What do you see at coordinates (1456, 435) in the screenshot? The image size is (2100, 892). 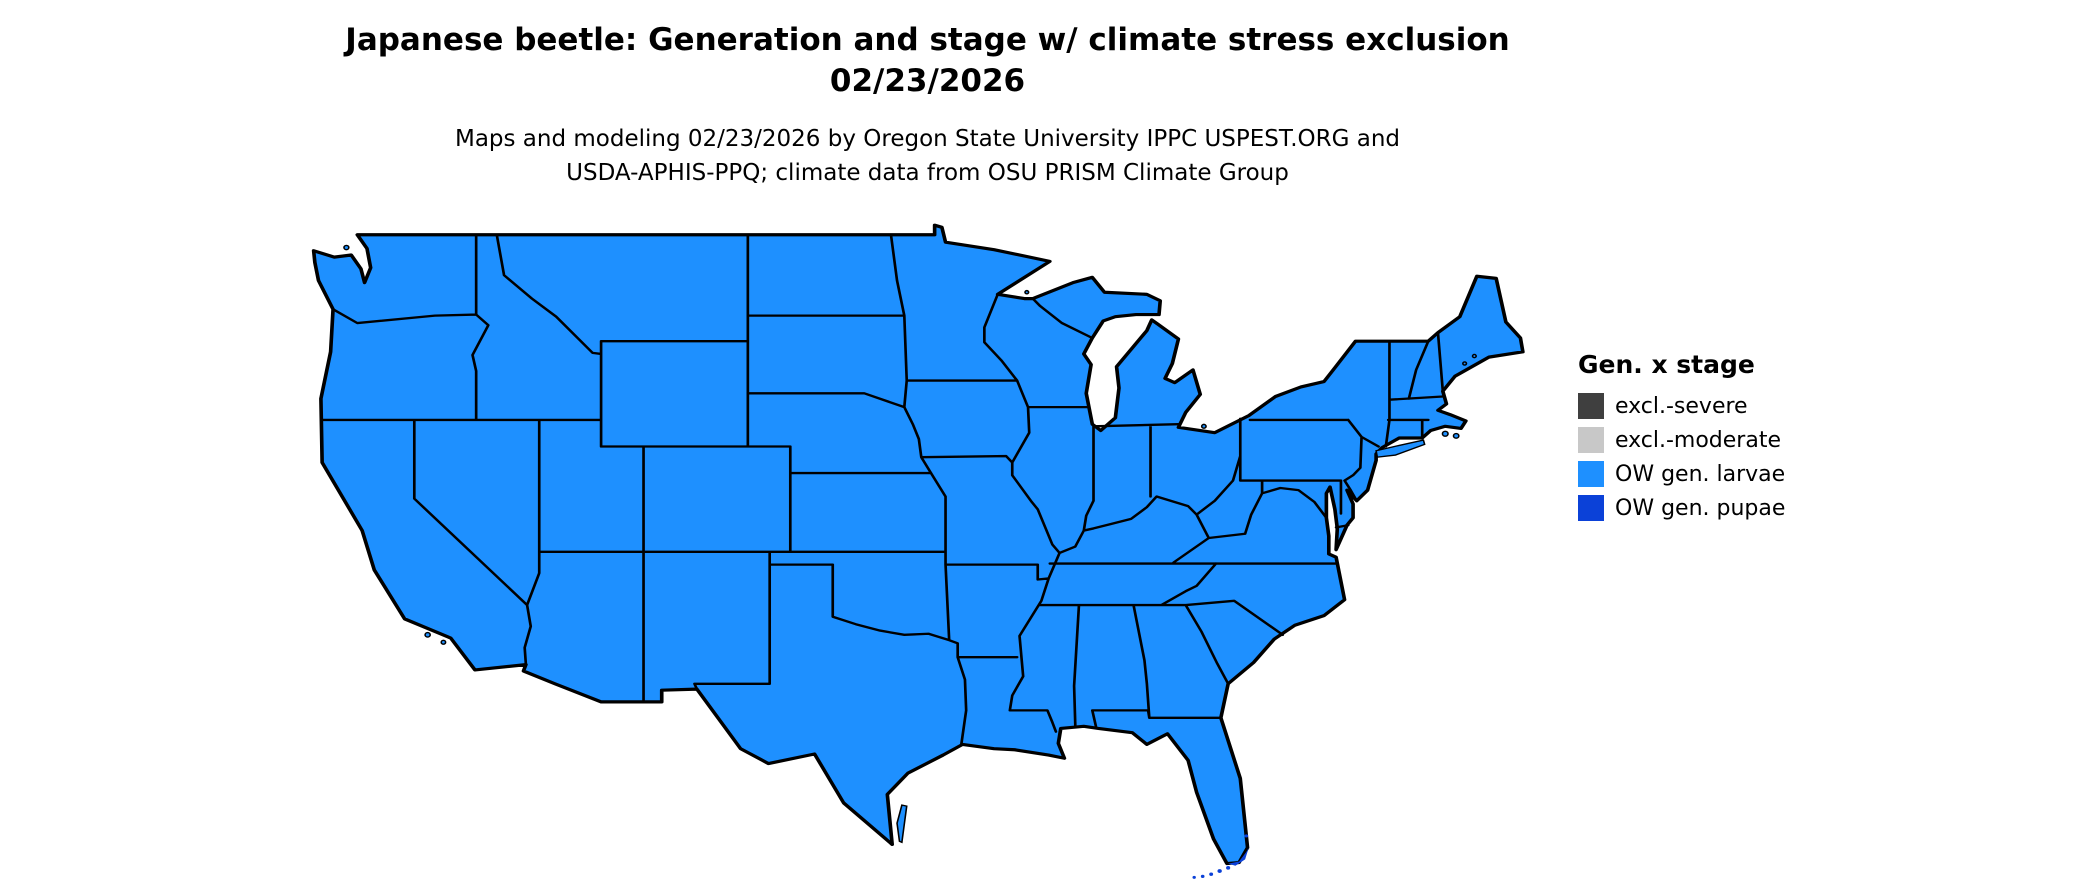 I see `nantucket-island` at bounding box center [1456, 435].